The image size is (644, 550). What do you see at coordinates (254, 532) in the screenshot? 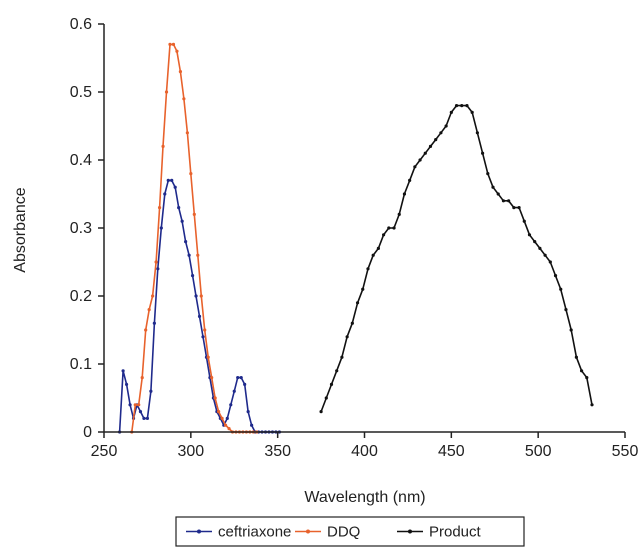
I see `legend-label-ceftriaxone: ceftriaxone` at bounding box center [254, 532].